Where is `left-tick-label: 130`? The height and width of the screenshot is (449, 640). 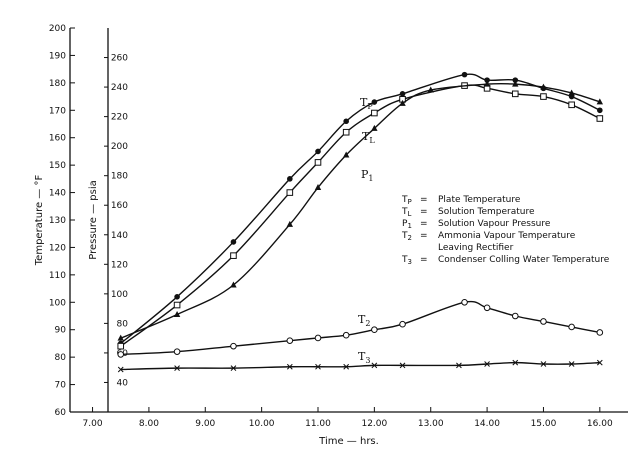 left-tick-label: 130 is located at coordinates (57, 221).